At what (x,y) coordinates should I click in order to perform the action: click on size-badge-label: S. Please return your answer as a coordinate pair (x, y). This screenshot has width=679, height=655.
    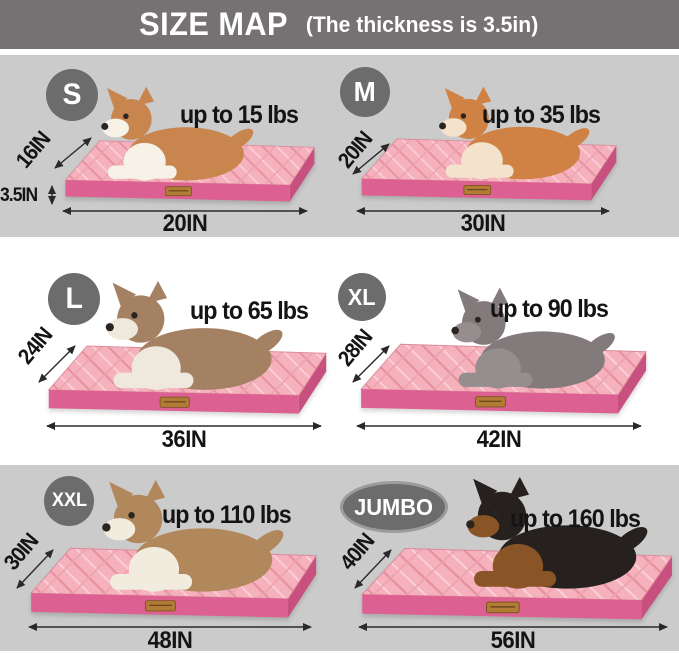
    Looking at the image, I should click on (71, 95).